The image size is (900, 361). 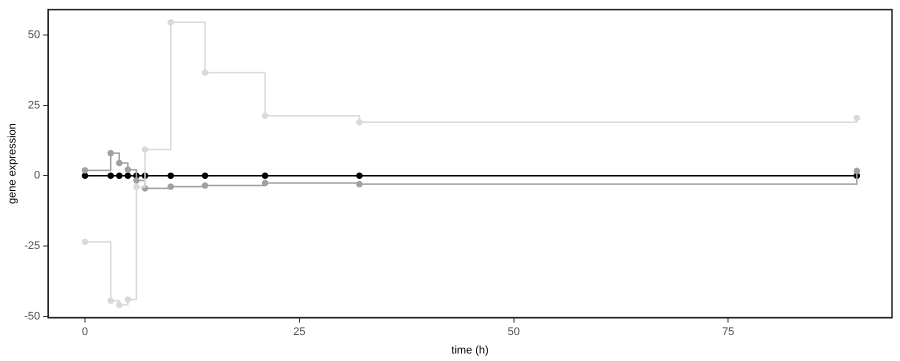 What do you see at coordinates (32, 316) in the screenshot?
I see `y-tick-label: -50` at bounding box center [32, 316].